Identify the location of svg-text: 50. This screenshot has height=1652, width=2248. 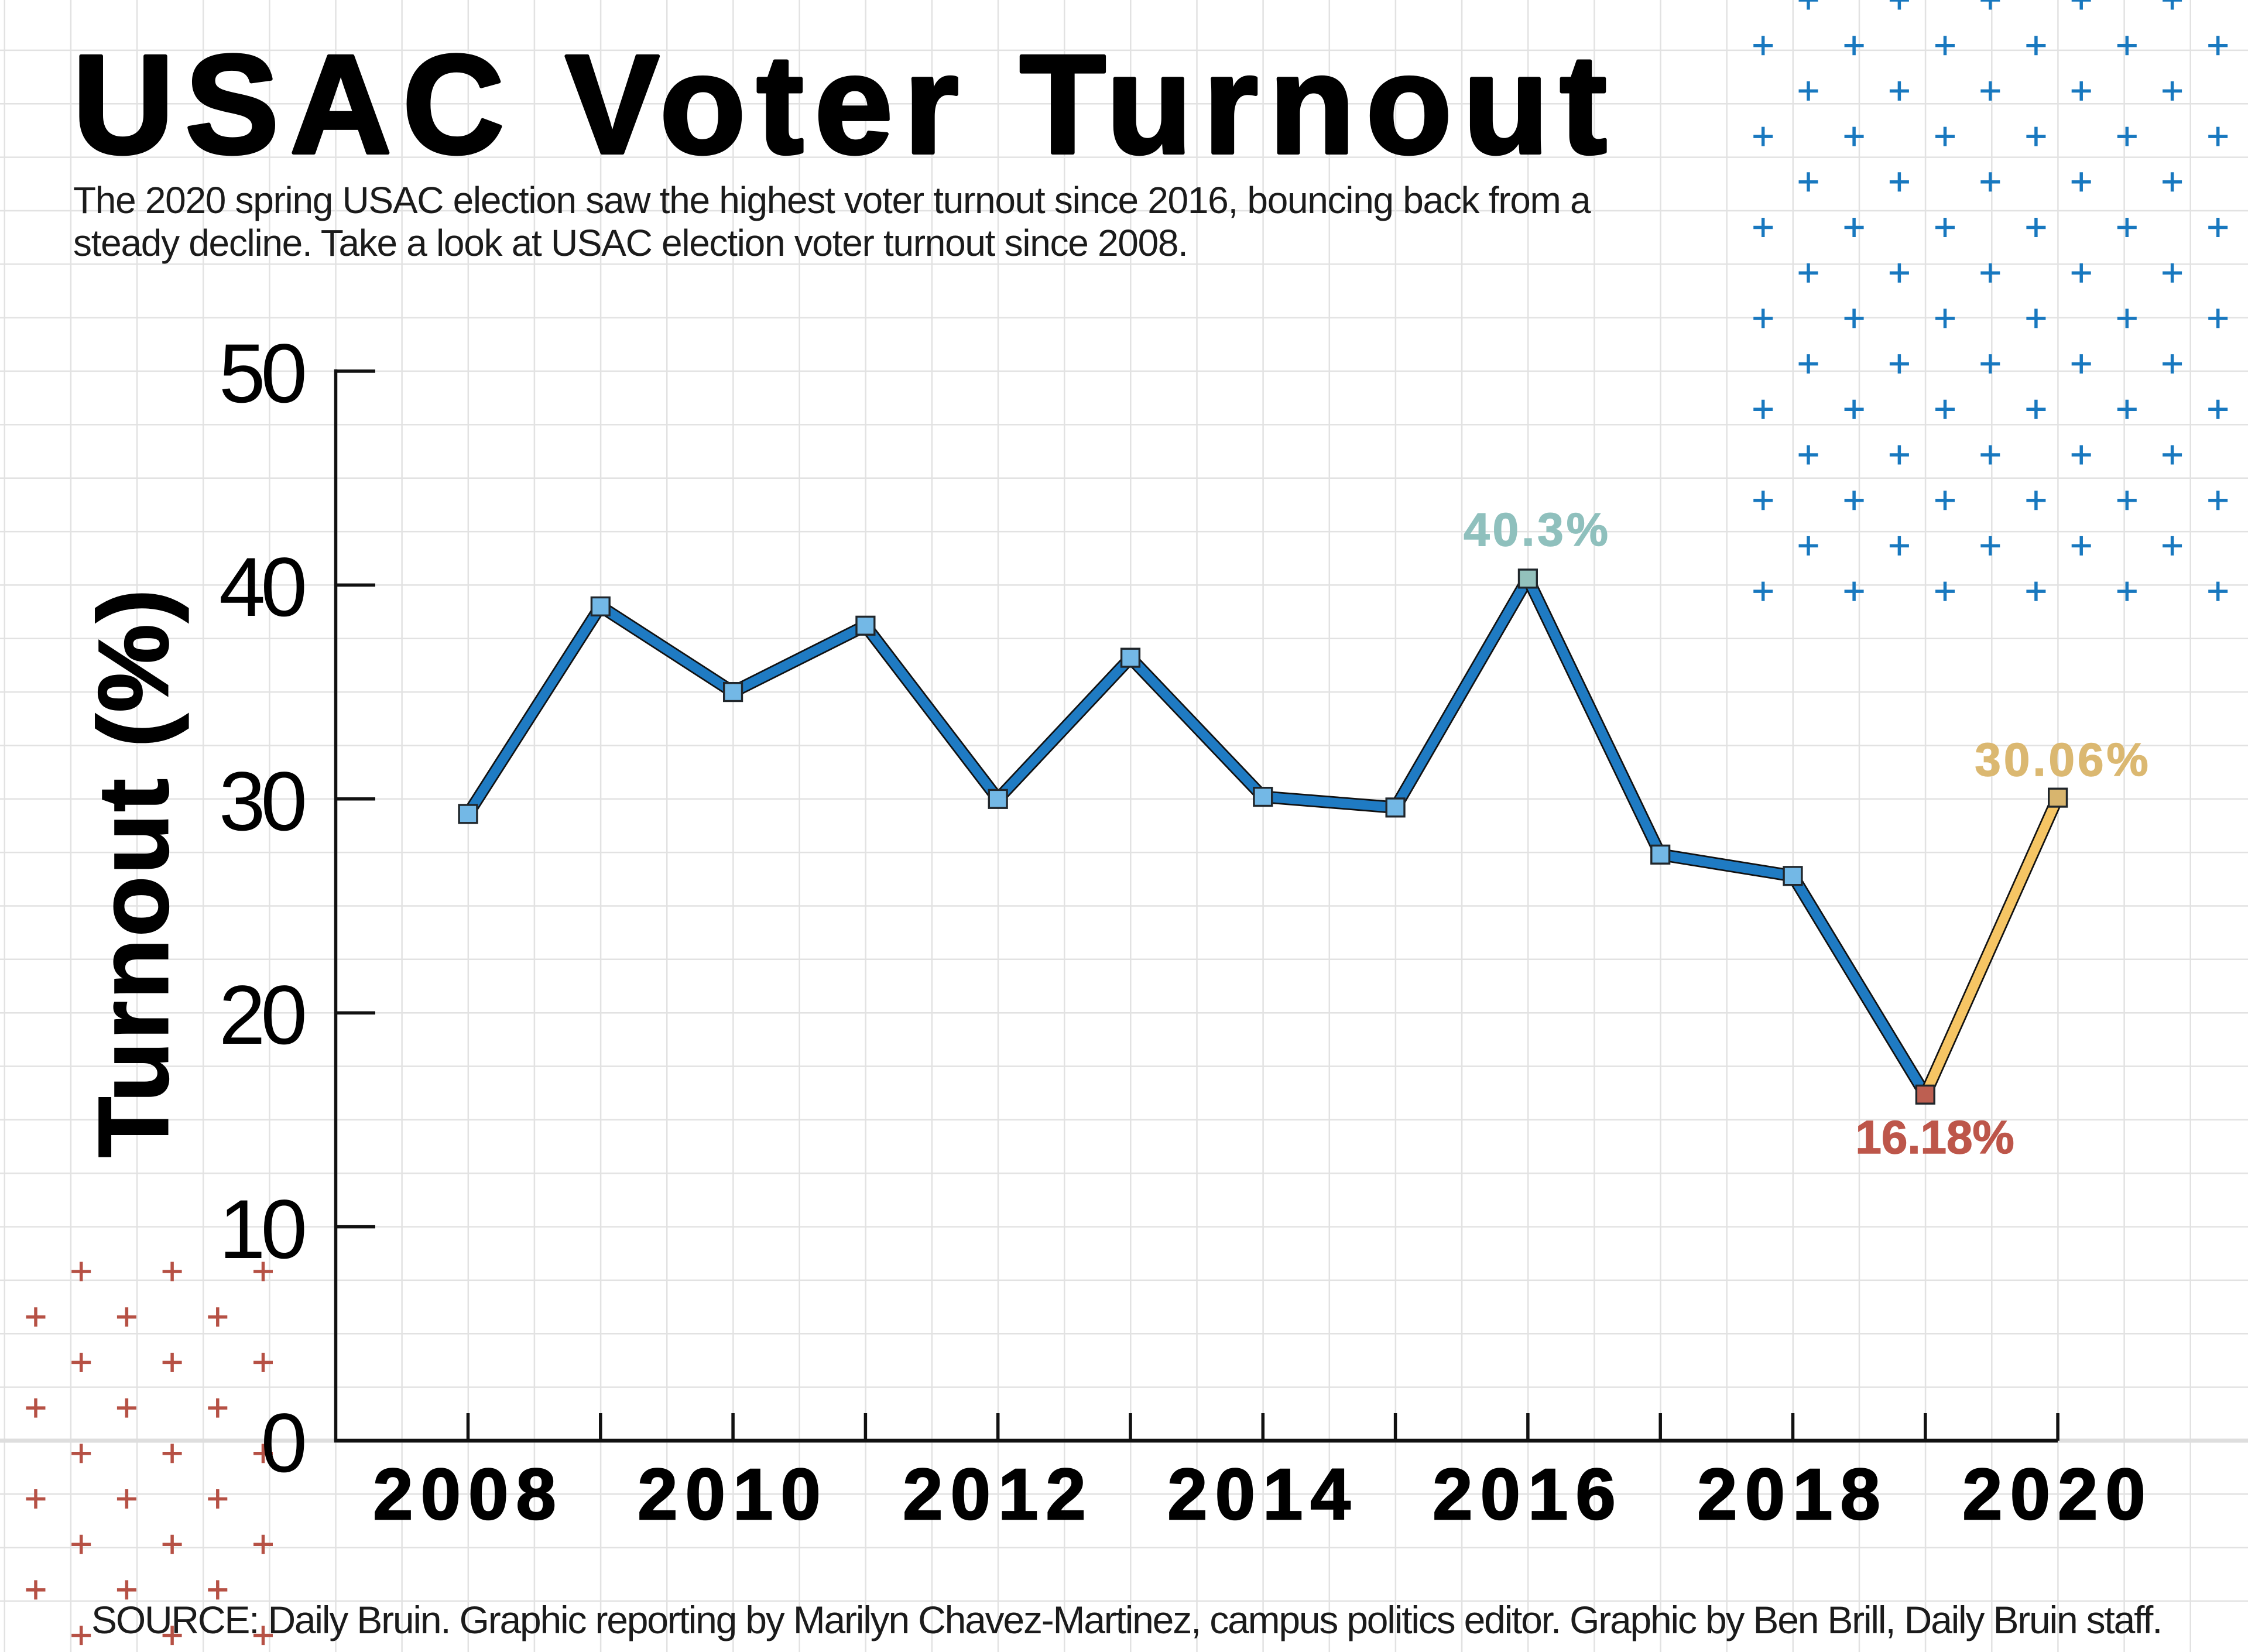
(262, 373).